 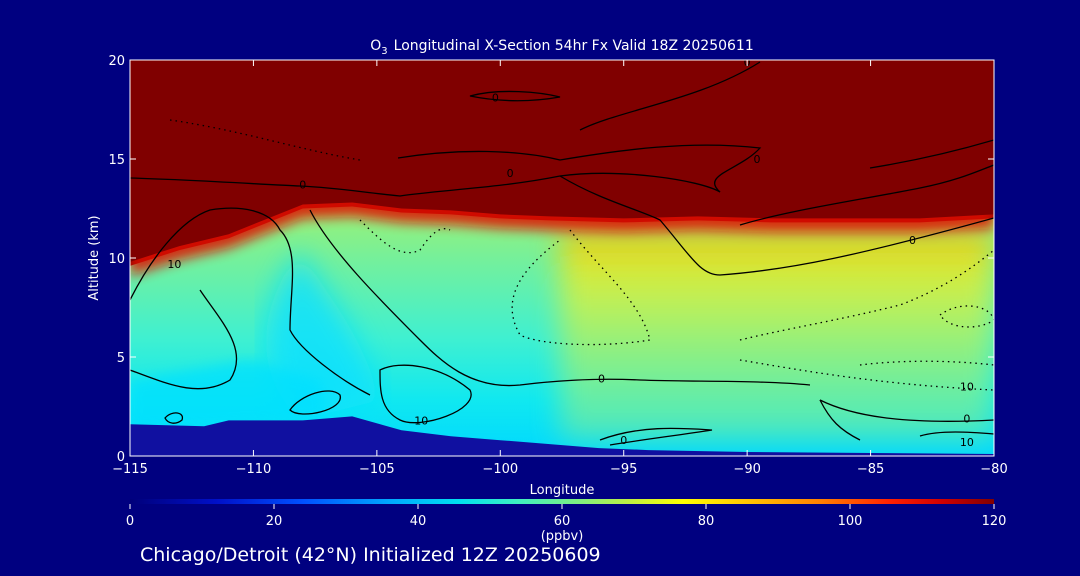 What do you see at coordinates (746, 469) in the screenshot?
I see `x-tick-label: −90` at bounding box center [746, 469].